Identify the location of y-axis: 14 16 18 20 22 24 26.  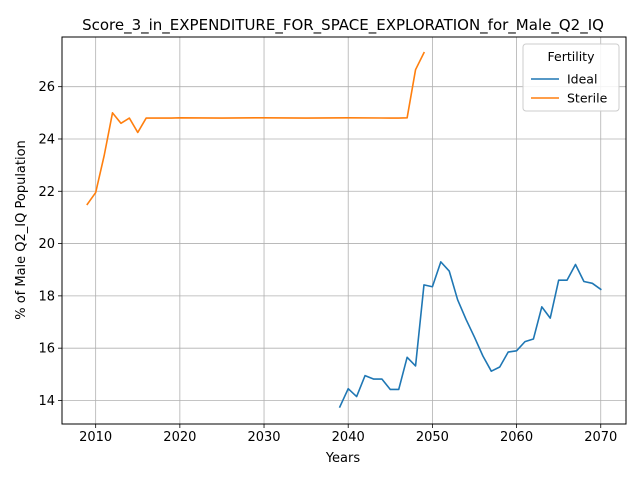
(50, 244).